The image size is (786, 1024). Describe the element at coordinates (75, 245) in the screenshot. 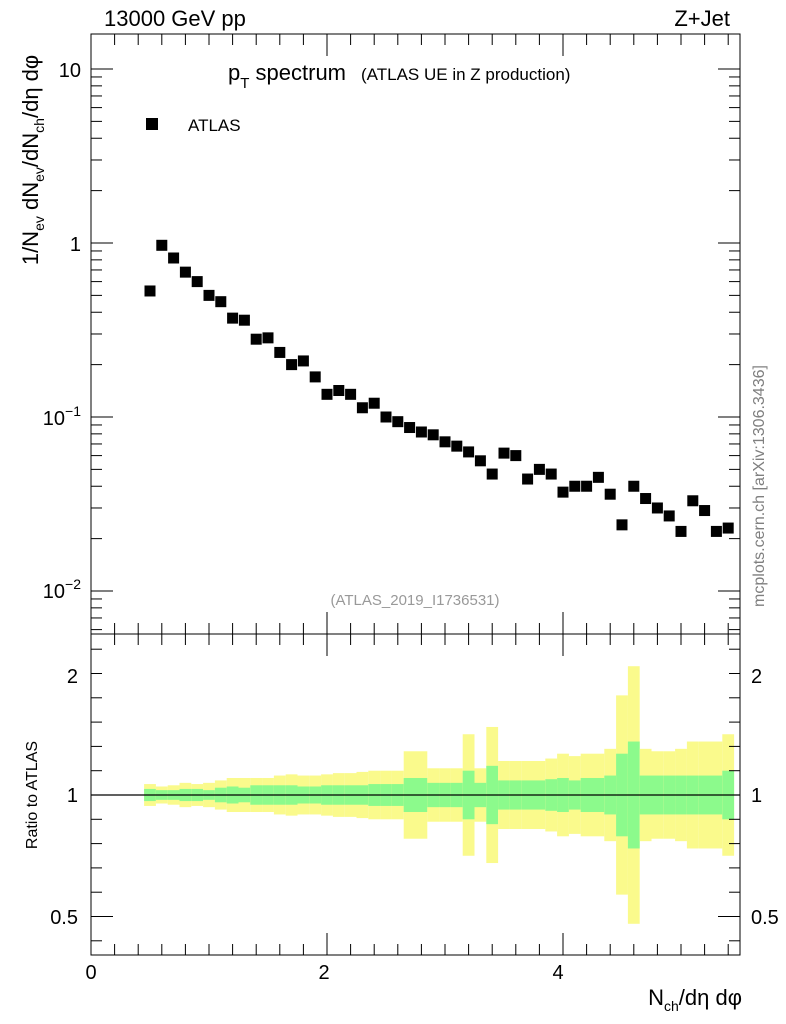

I see `y-tick-label-1: 1` at that location.